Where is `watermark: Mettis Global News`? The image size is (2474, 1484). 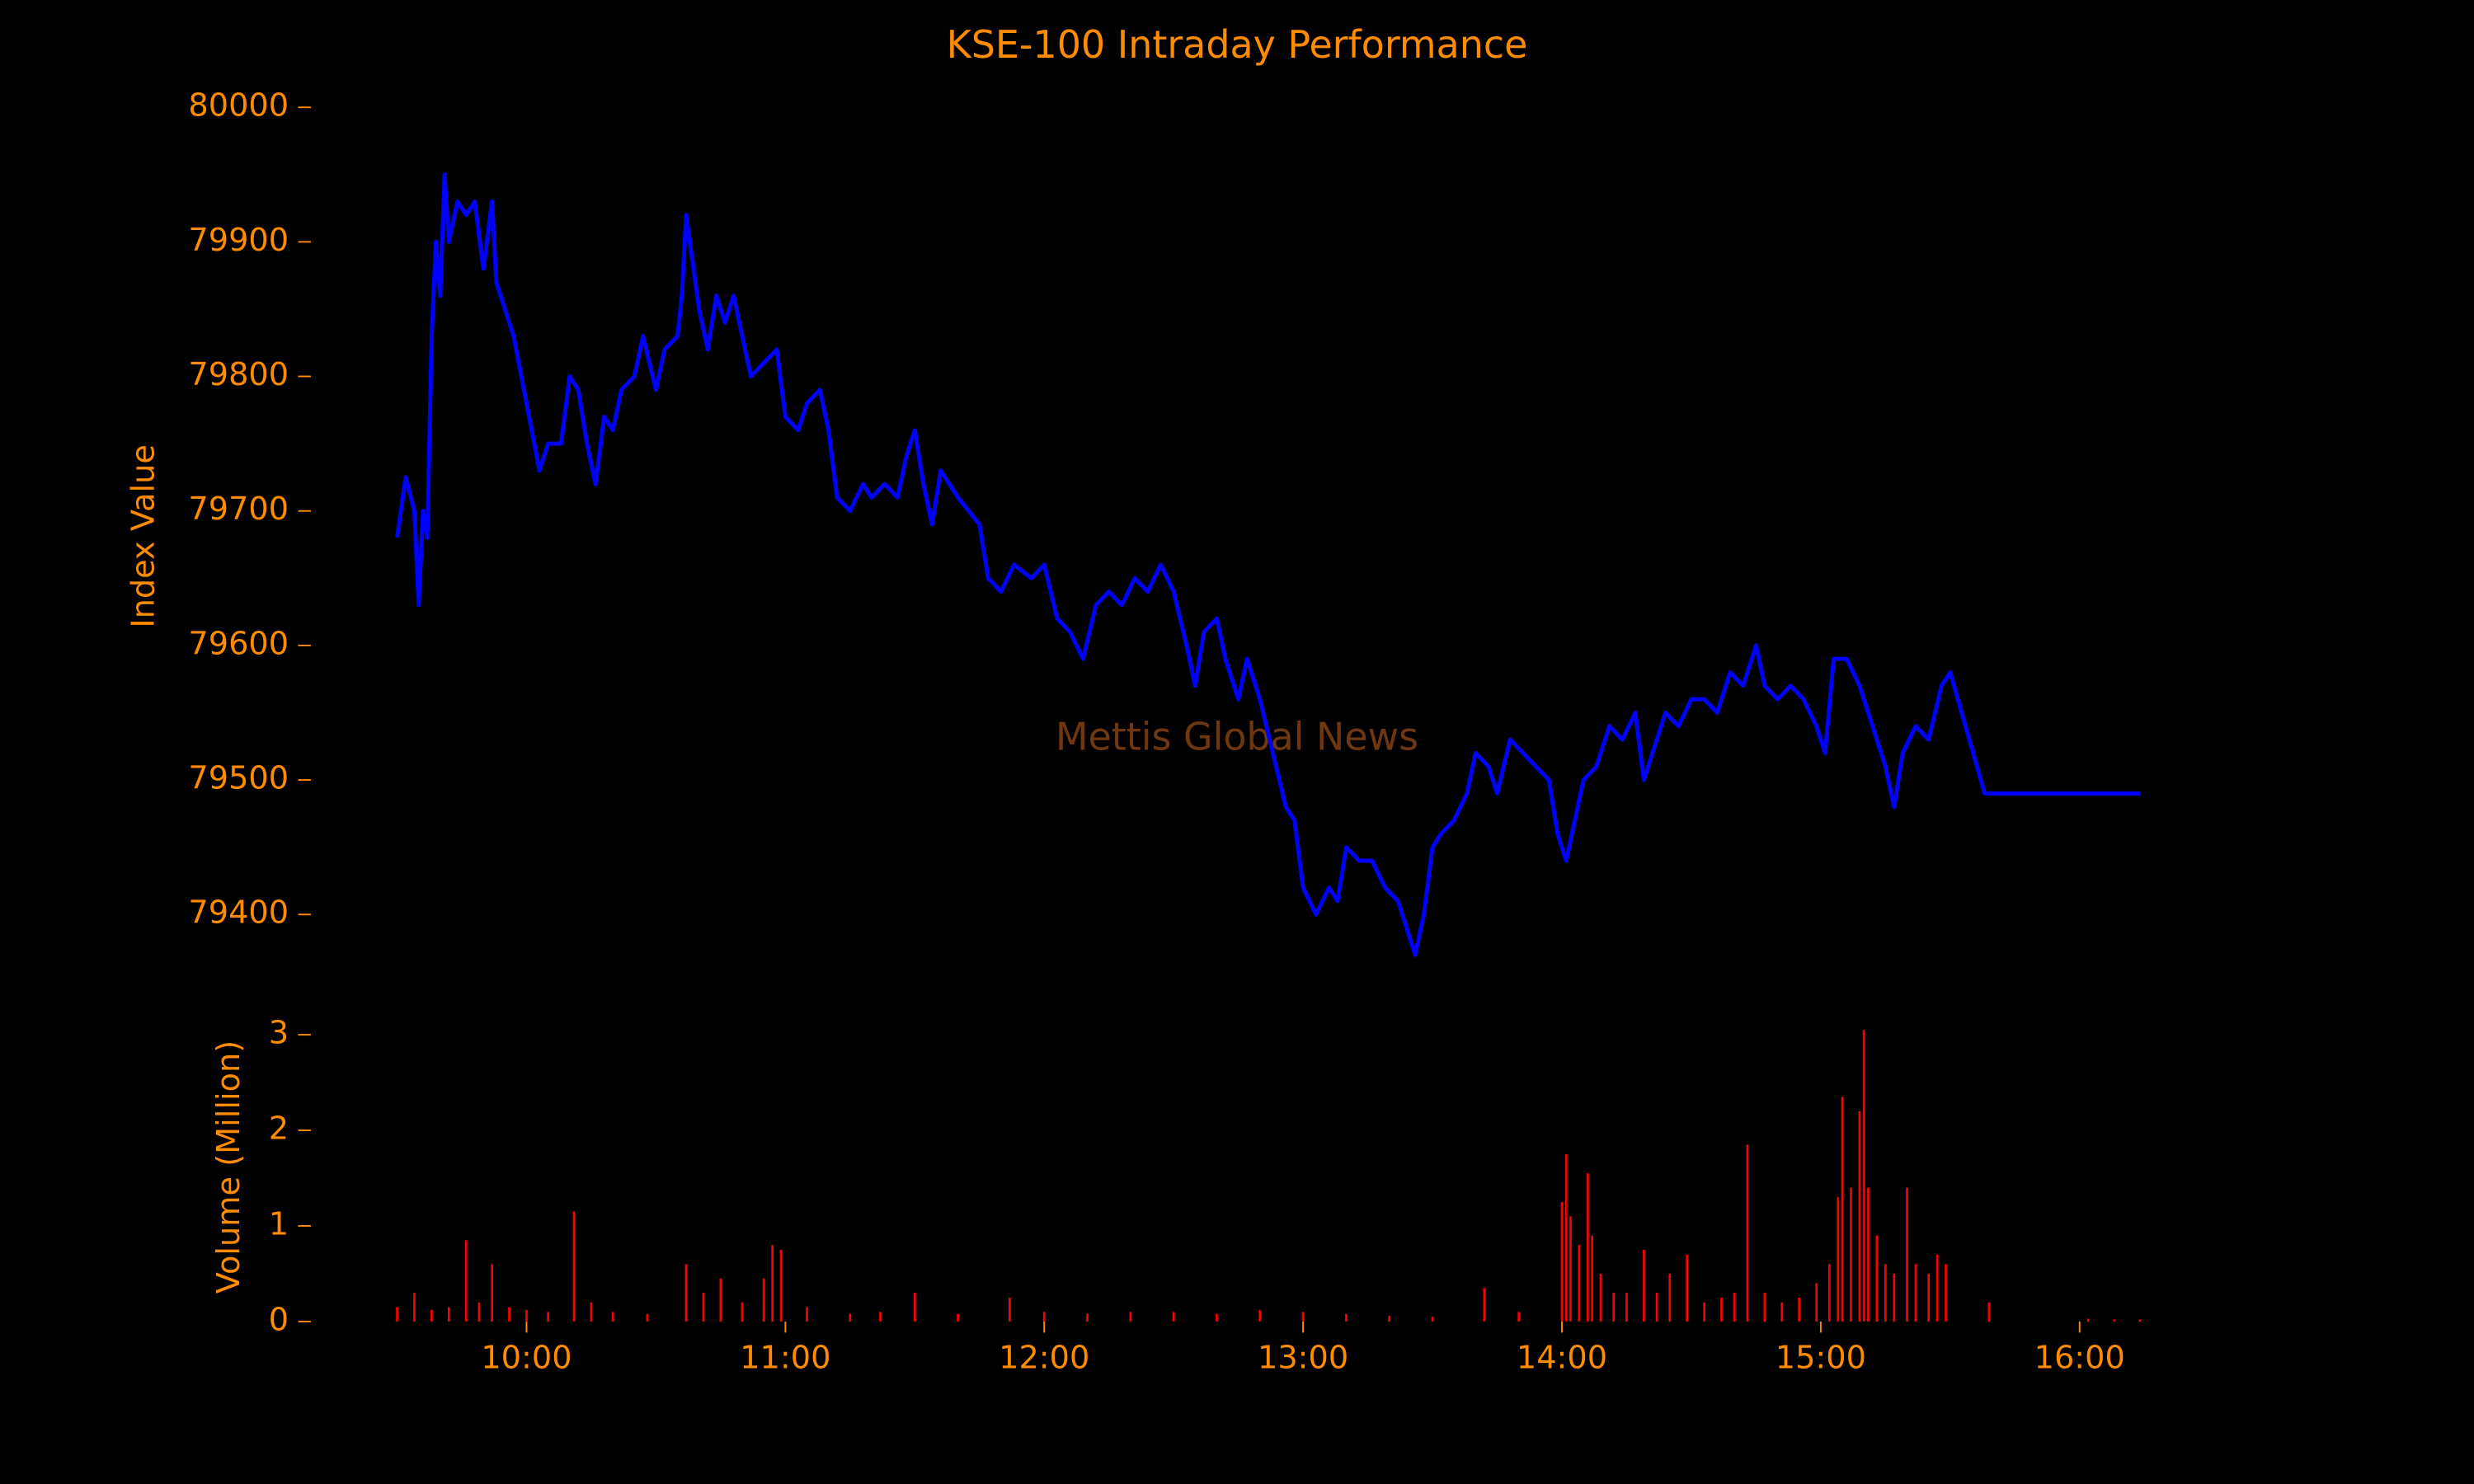
watermark: Mettis Global News is located at coordinates (1237, 737).